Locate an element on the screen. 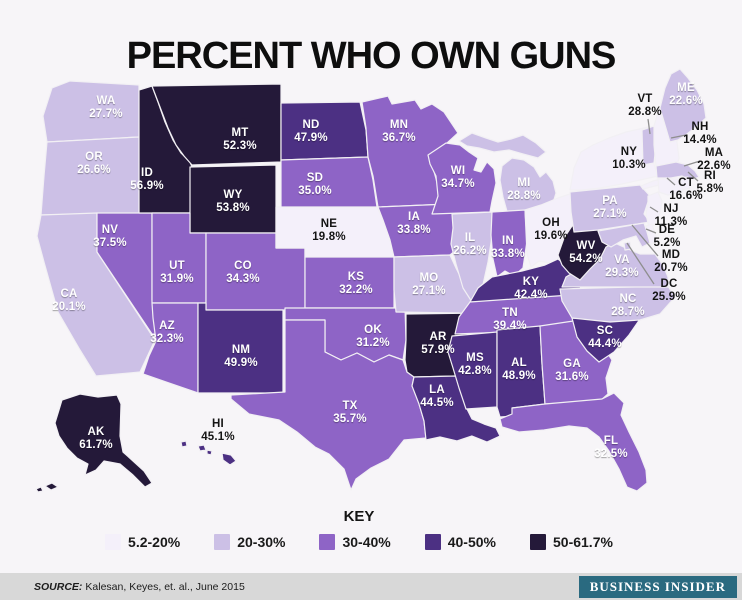  state-label-IL-abbr: IL is located at coordinates (470, 238).